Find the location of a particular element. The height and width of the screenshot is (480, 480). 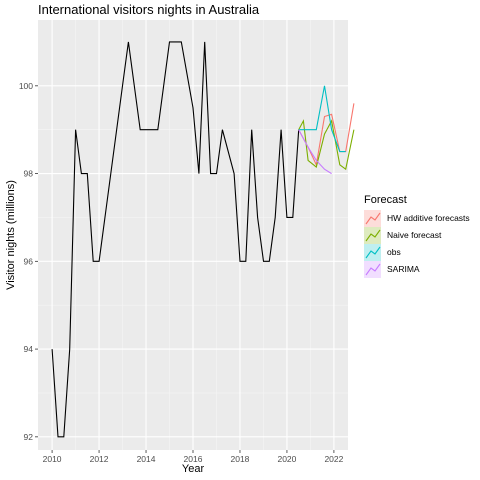

legend-label: obs is located at coordinates (394, 252).